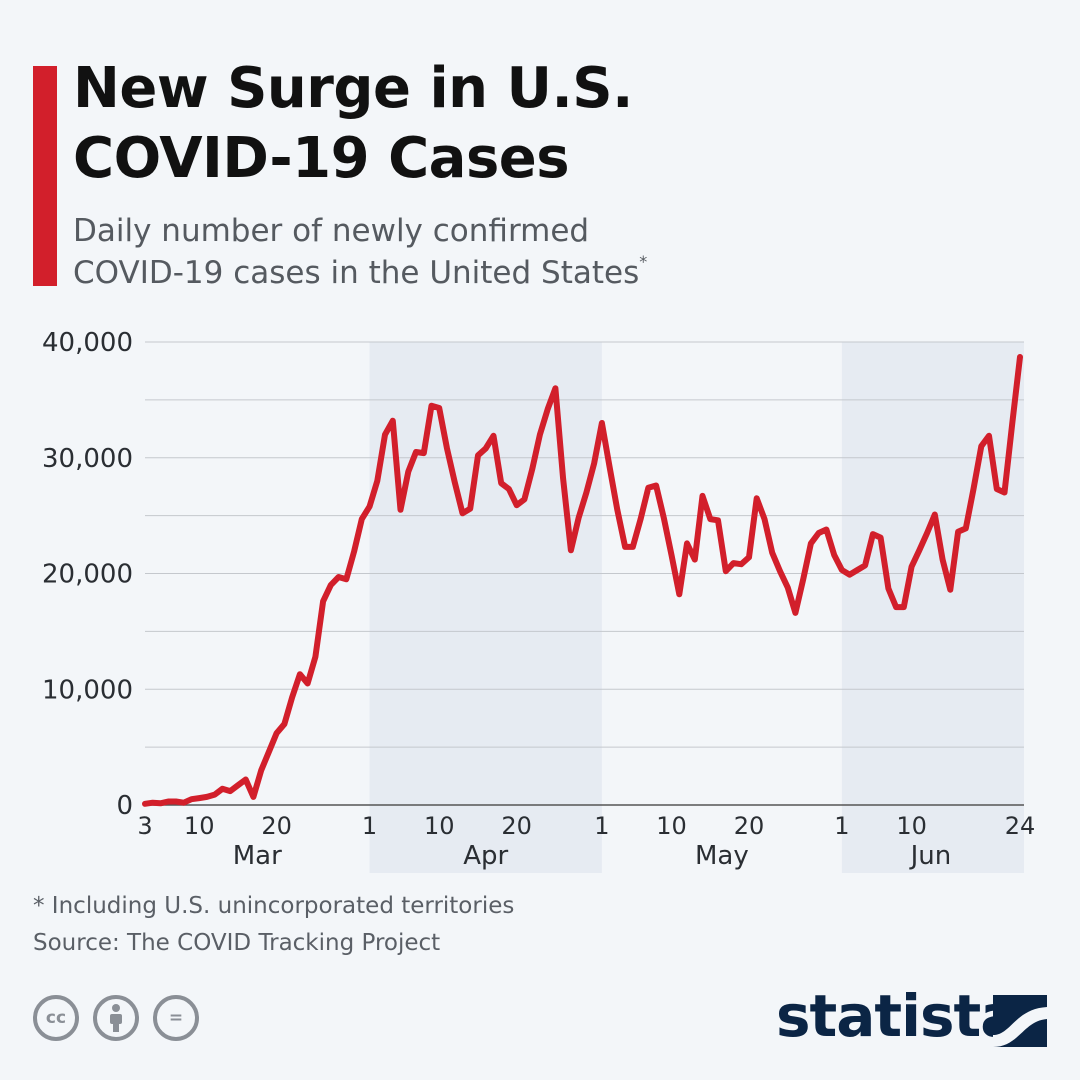 The width and height of the screenshot is (1080, 1080). Describe the element at coordinates (930, 856) in the screenshot. I see `month-label: Jun` at that location.